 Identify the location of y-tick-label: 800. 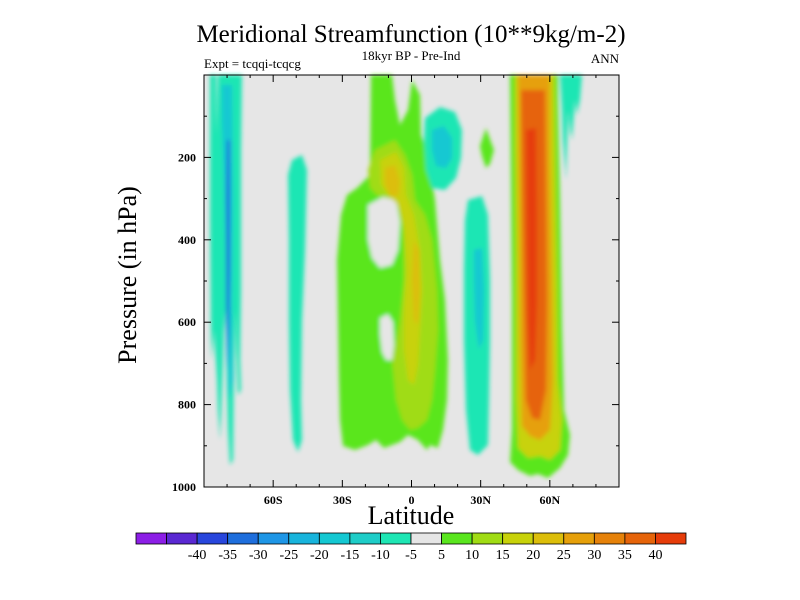
(187, 405).